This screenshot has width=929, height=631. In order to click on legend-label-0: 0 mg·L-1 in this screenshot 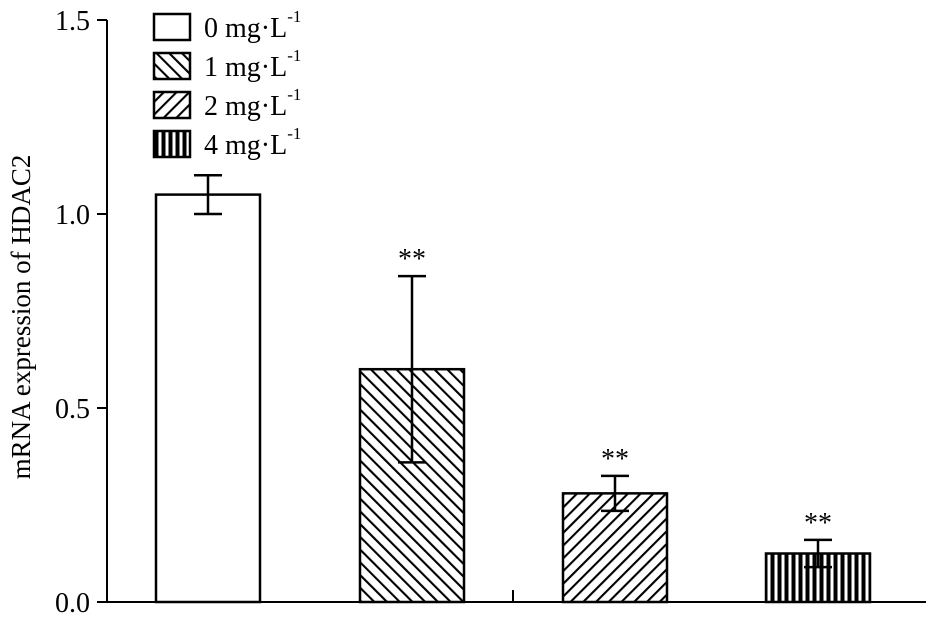, I will do `click(252, 25)`.